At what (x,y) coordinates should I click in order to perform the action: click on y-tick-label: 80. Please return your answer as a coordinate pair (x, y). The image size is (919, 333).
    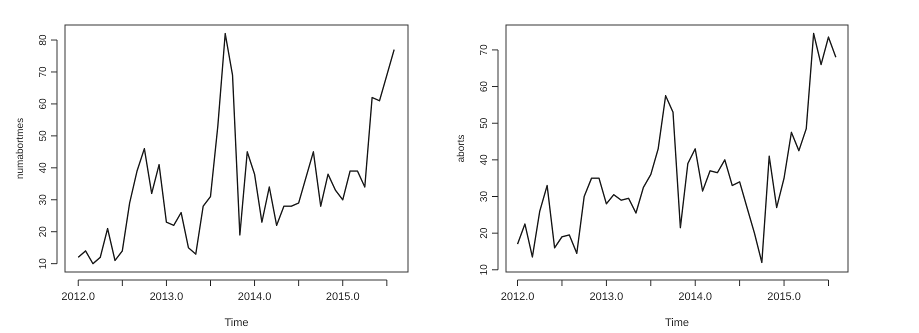
    Looking at the image, I should click on (43, 40).